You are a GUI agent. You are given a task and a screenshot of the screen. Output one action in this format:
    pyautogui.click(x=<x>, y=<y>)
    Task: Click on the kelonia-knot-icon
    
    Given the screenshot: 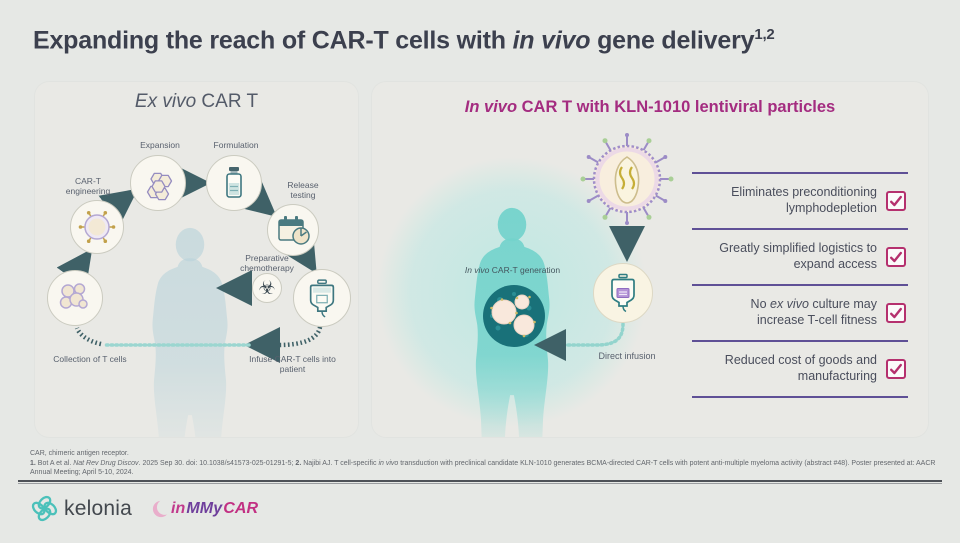 What is the action you would take?
    pyautogui.click(x=44, y=508)
    